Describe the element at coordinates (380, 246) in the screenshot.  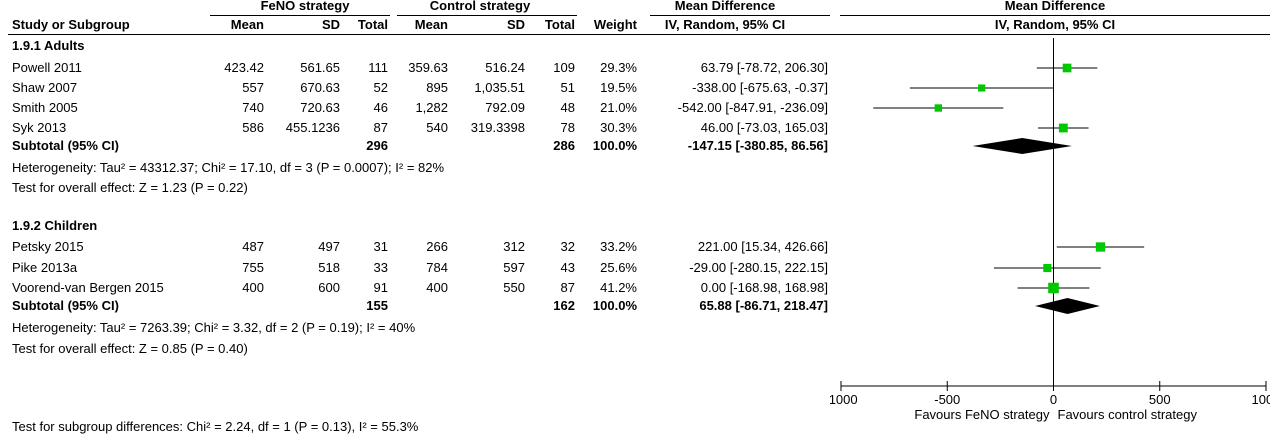
I see `n1: 31` at that location.